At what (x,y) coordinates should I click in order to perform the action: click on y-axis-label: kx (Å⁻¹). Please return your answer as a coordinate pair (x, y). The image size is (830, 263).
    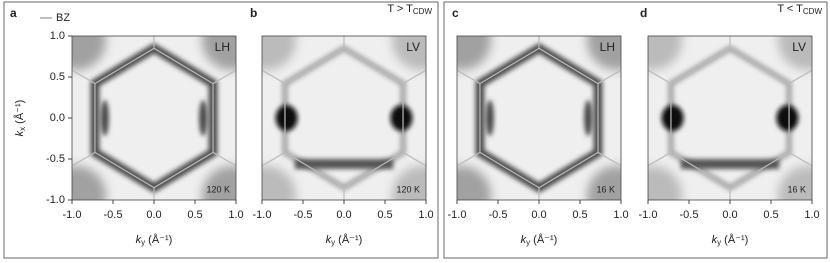
    Looking at the image, I should click on (20, 118).